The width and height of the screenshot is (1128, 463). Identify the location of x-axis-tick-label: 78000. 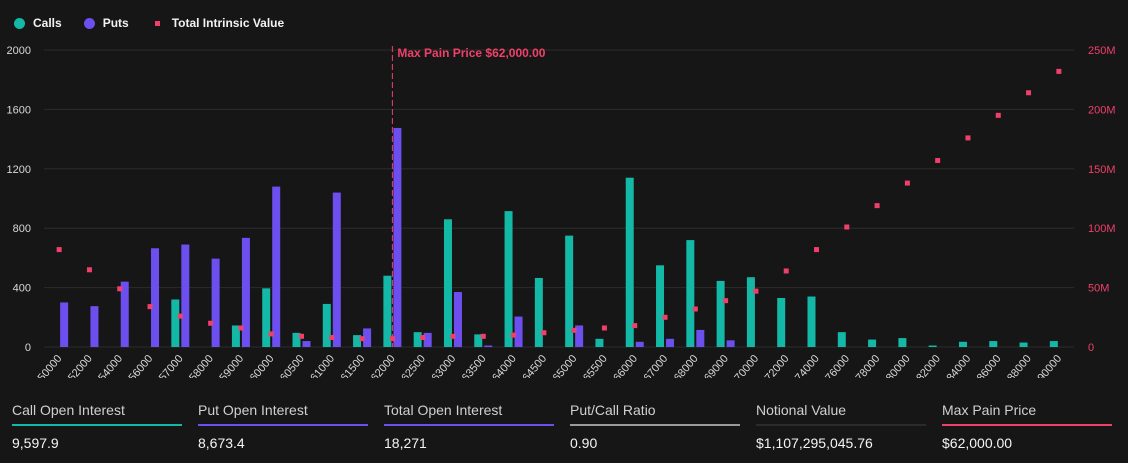
(868, 365).